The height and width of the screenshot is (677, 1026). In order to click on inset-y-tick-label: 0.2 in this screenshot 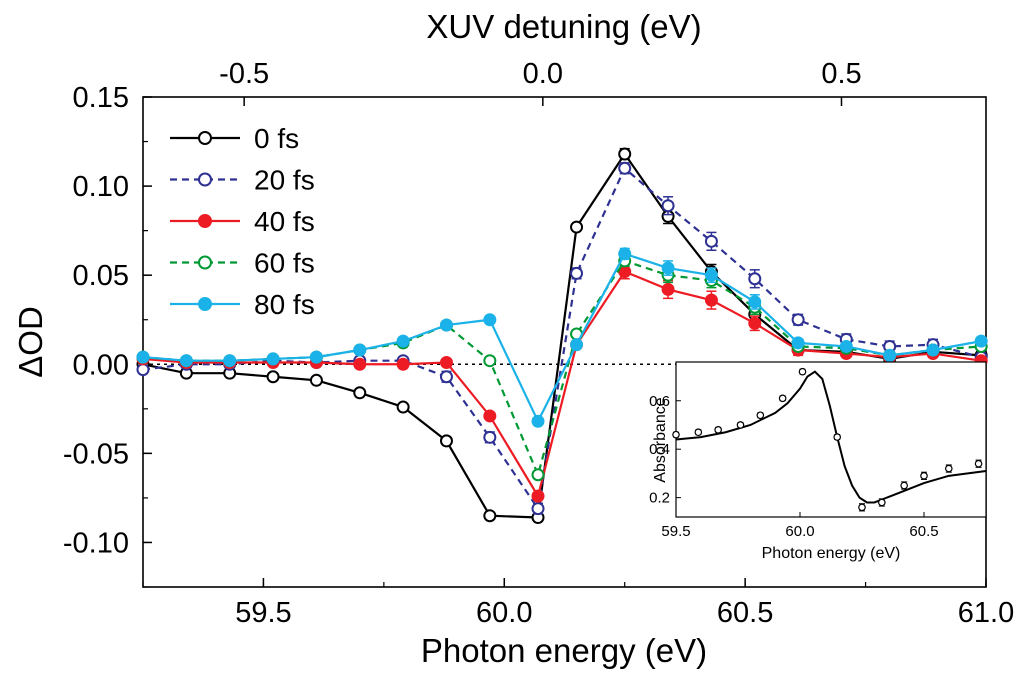, I will do `click(659, 498)`.